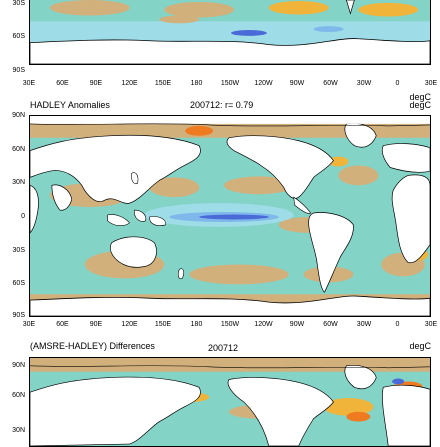  Describe the element at coordinates (420, 97) in the screenshot. I see `top-units-label: degC` at that location.